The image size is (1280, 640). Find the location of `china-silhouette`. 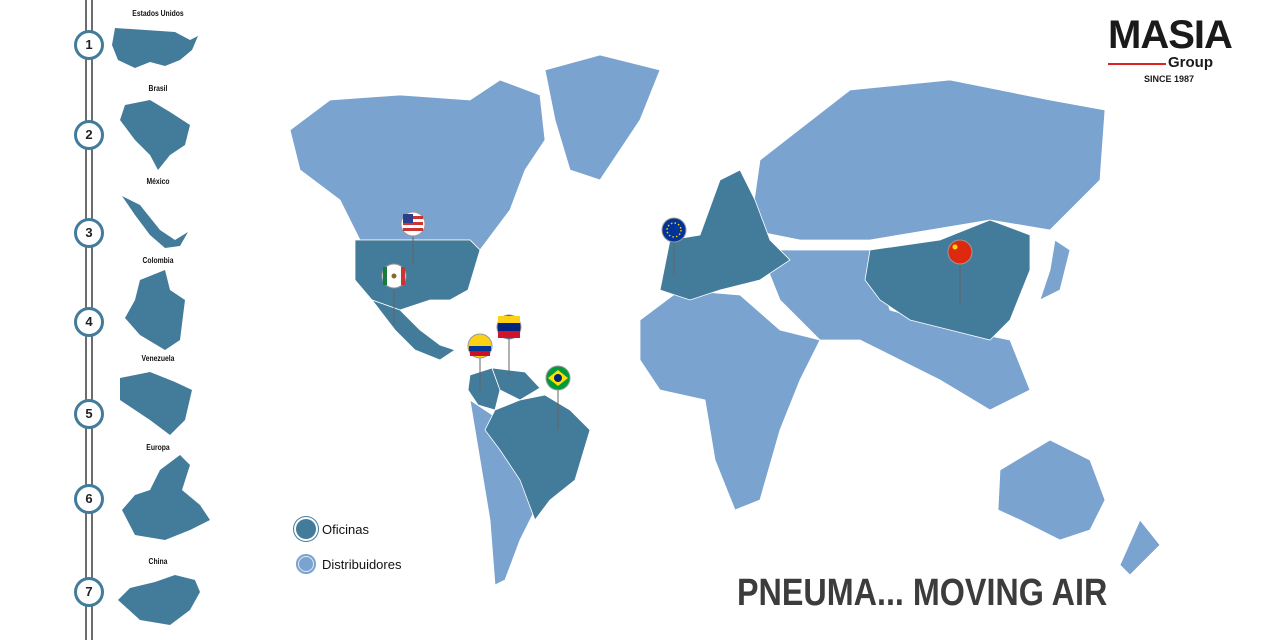

china-silhouette is located at coordinates (159, 600).